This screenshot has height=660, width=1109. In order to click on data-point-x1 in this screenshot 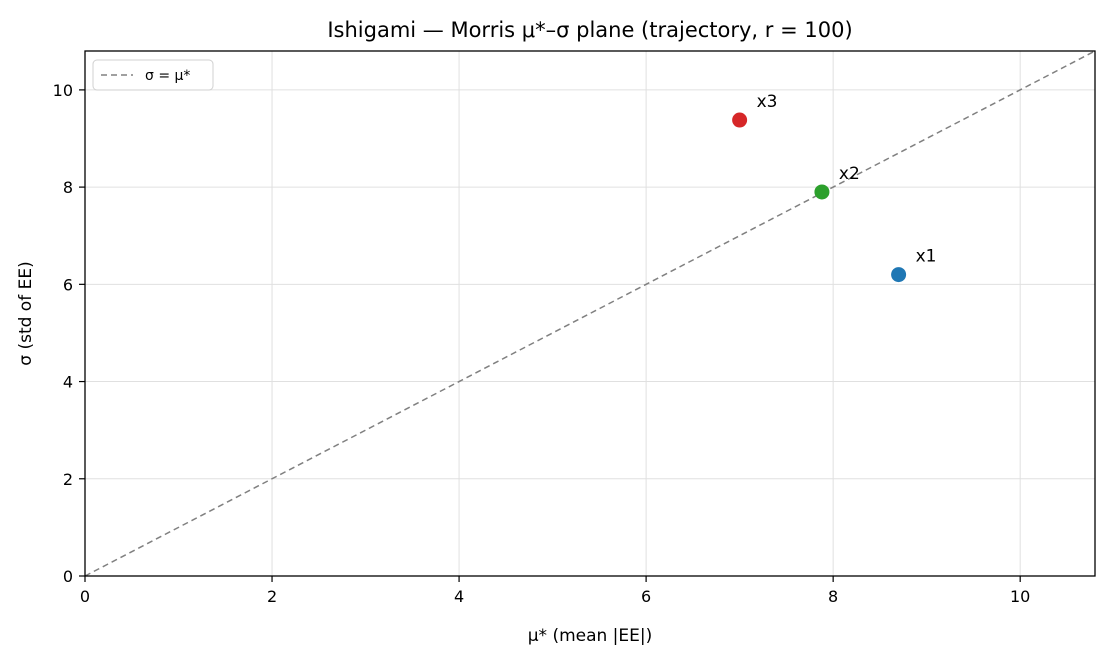, I will do `click(899, 275)`.